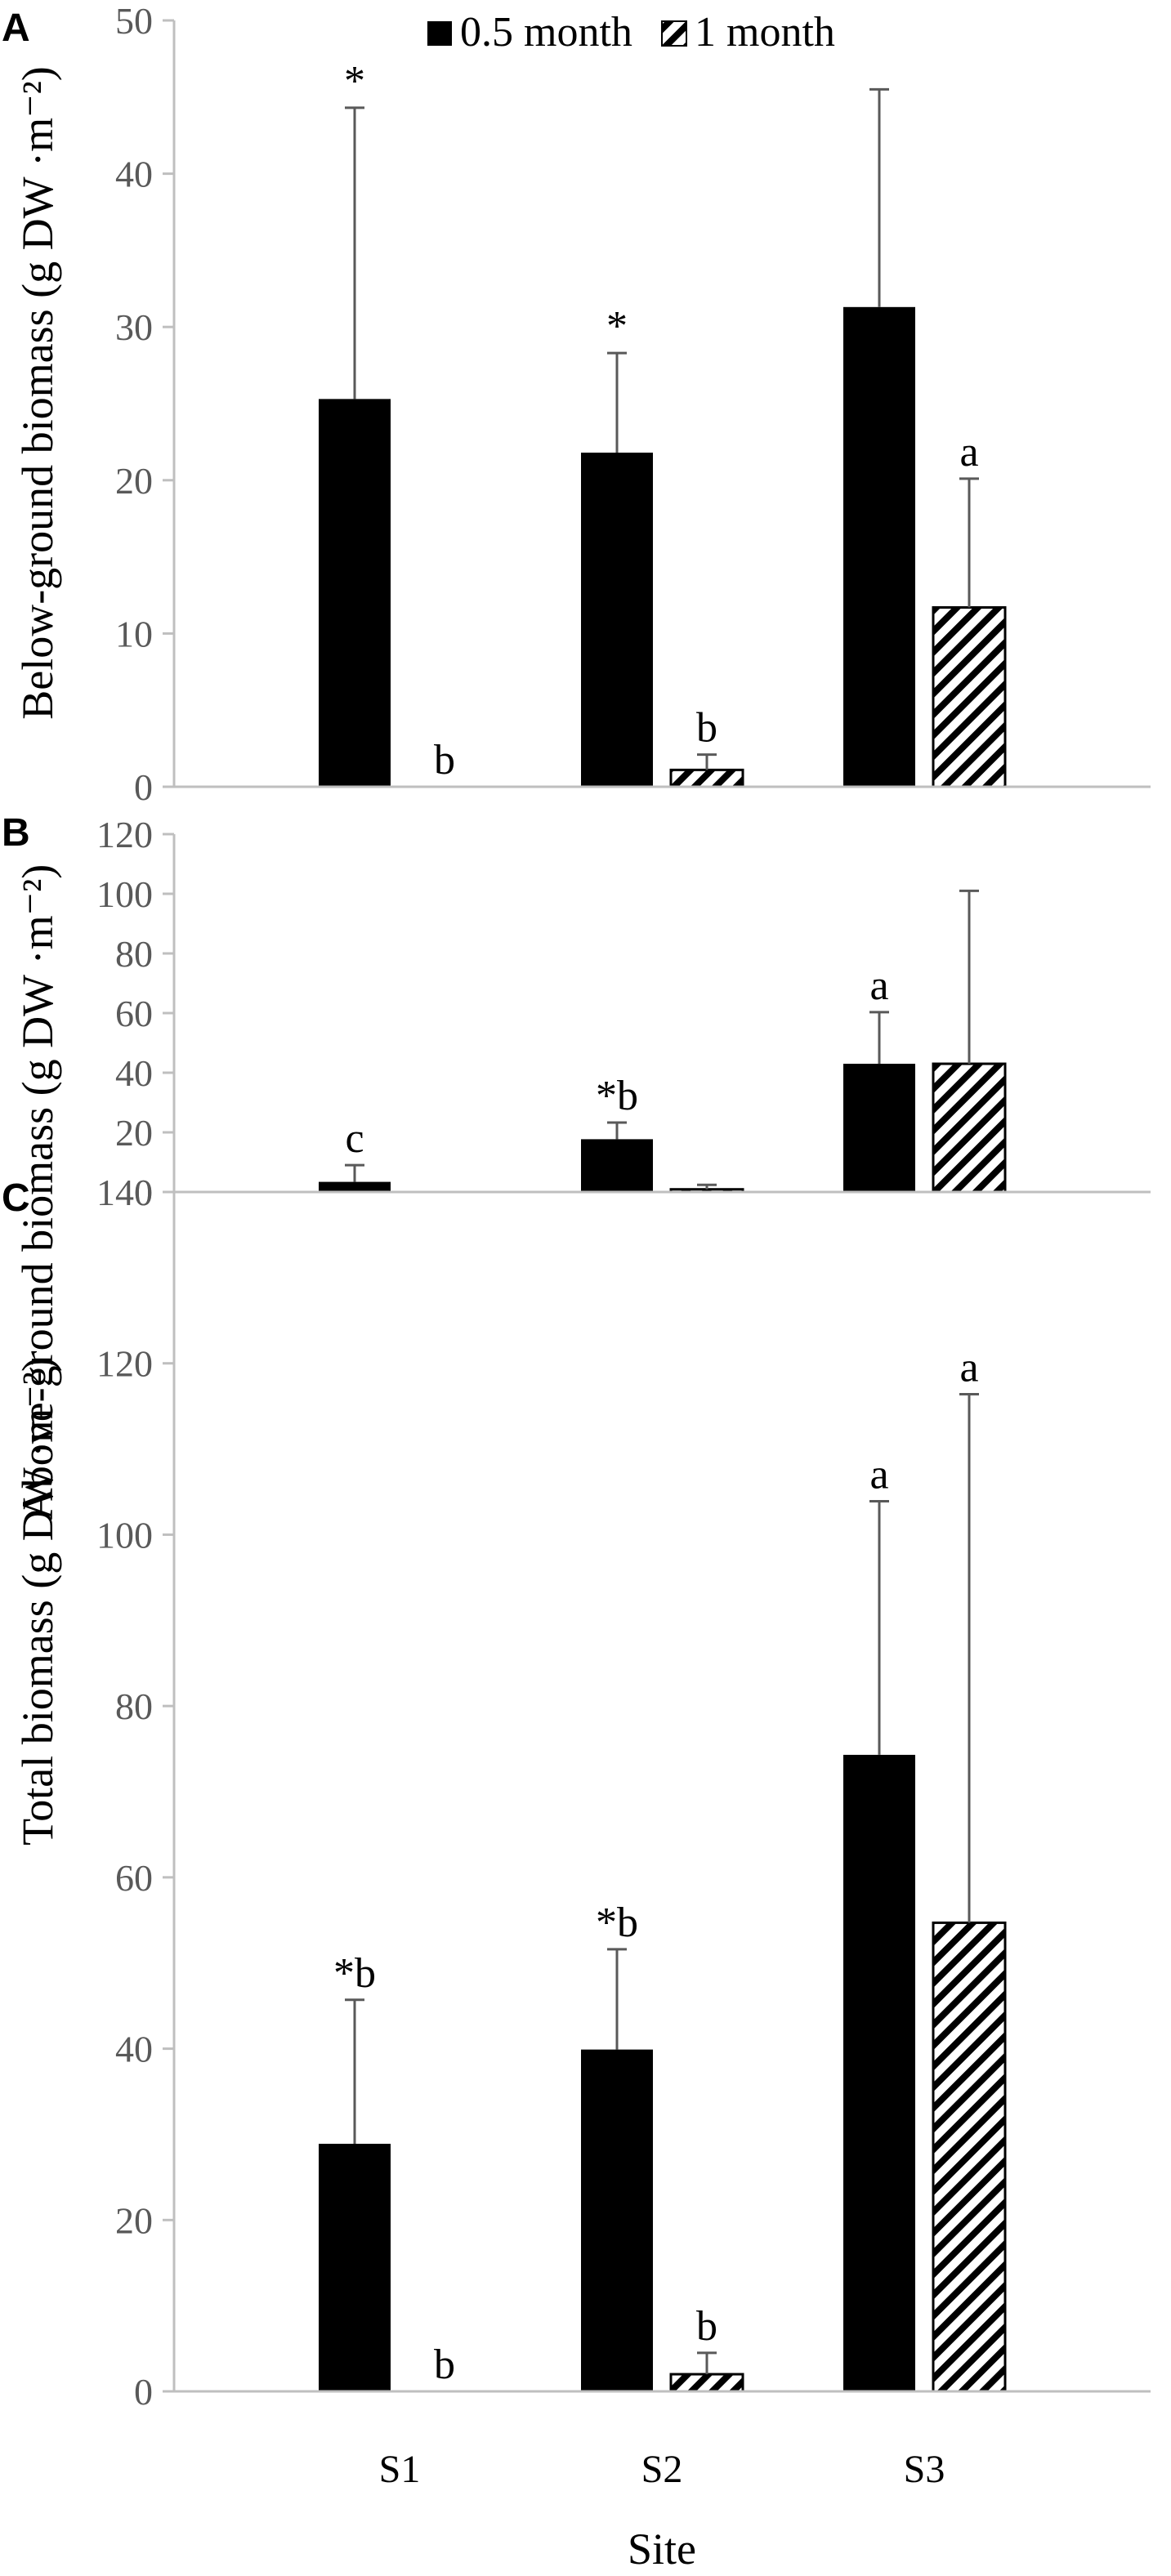  I want to click on y-axis-title-b: Above-ground biomass (g DW ·m⁻²), so click(37, 1192).